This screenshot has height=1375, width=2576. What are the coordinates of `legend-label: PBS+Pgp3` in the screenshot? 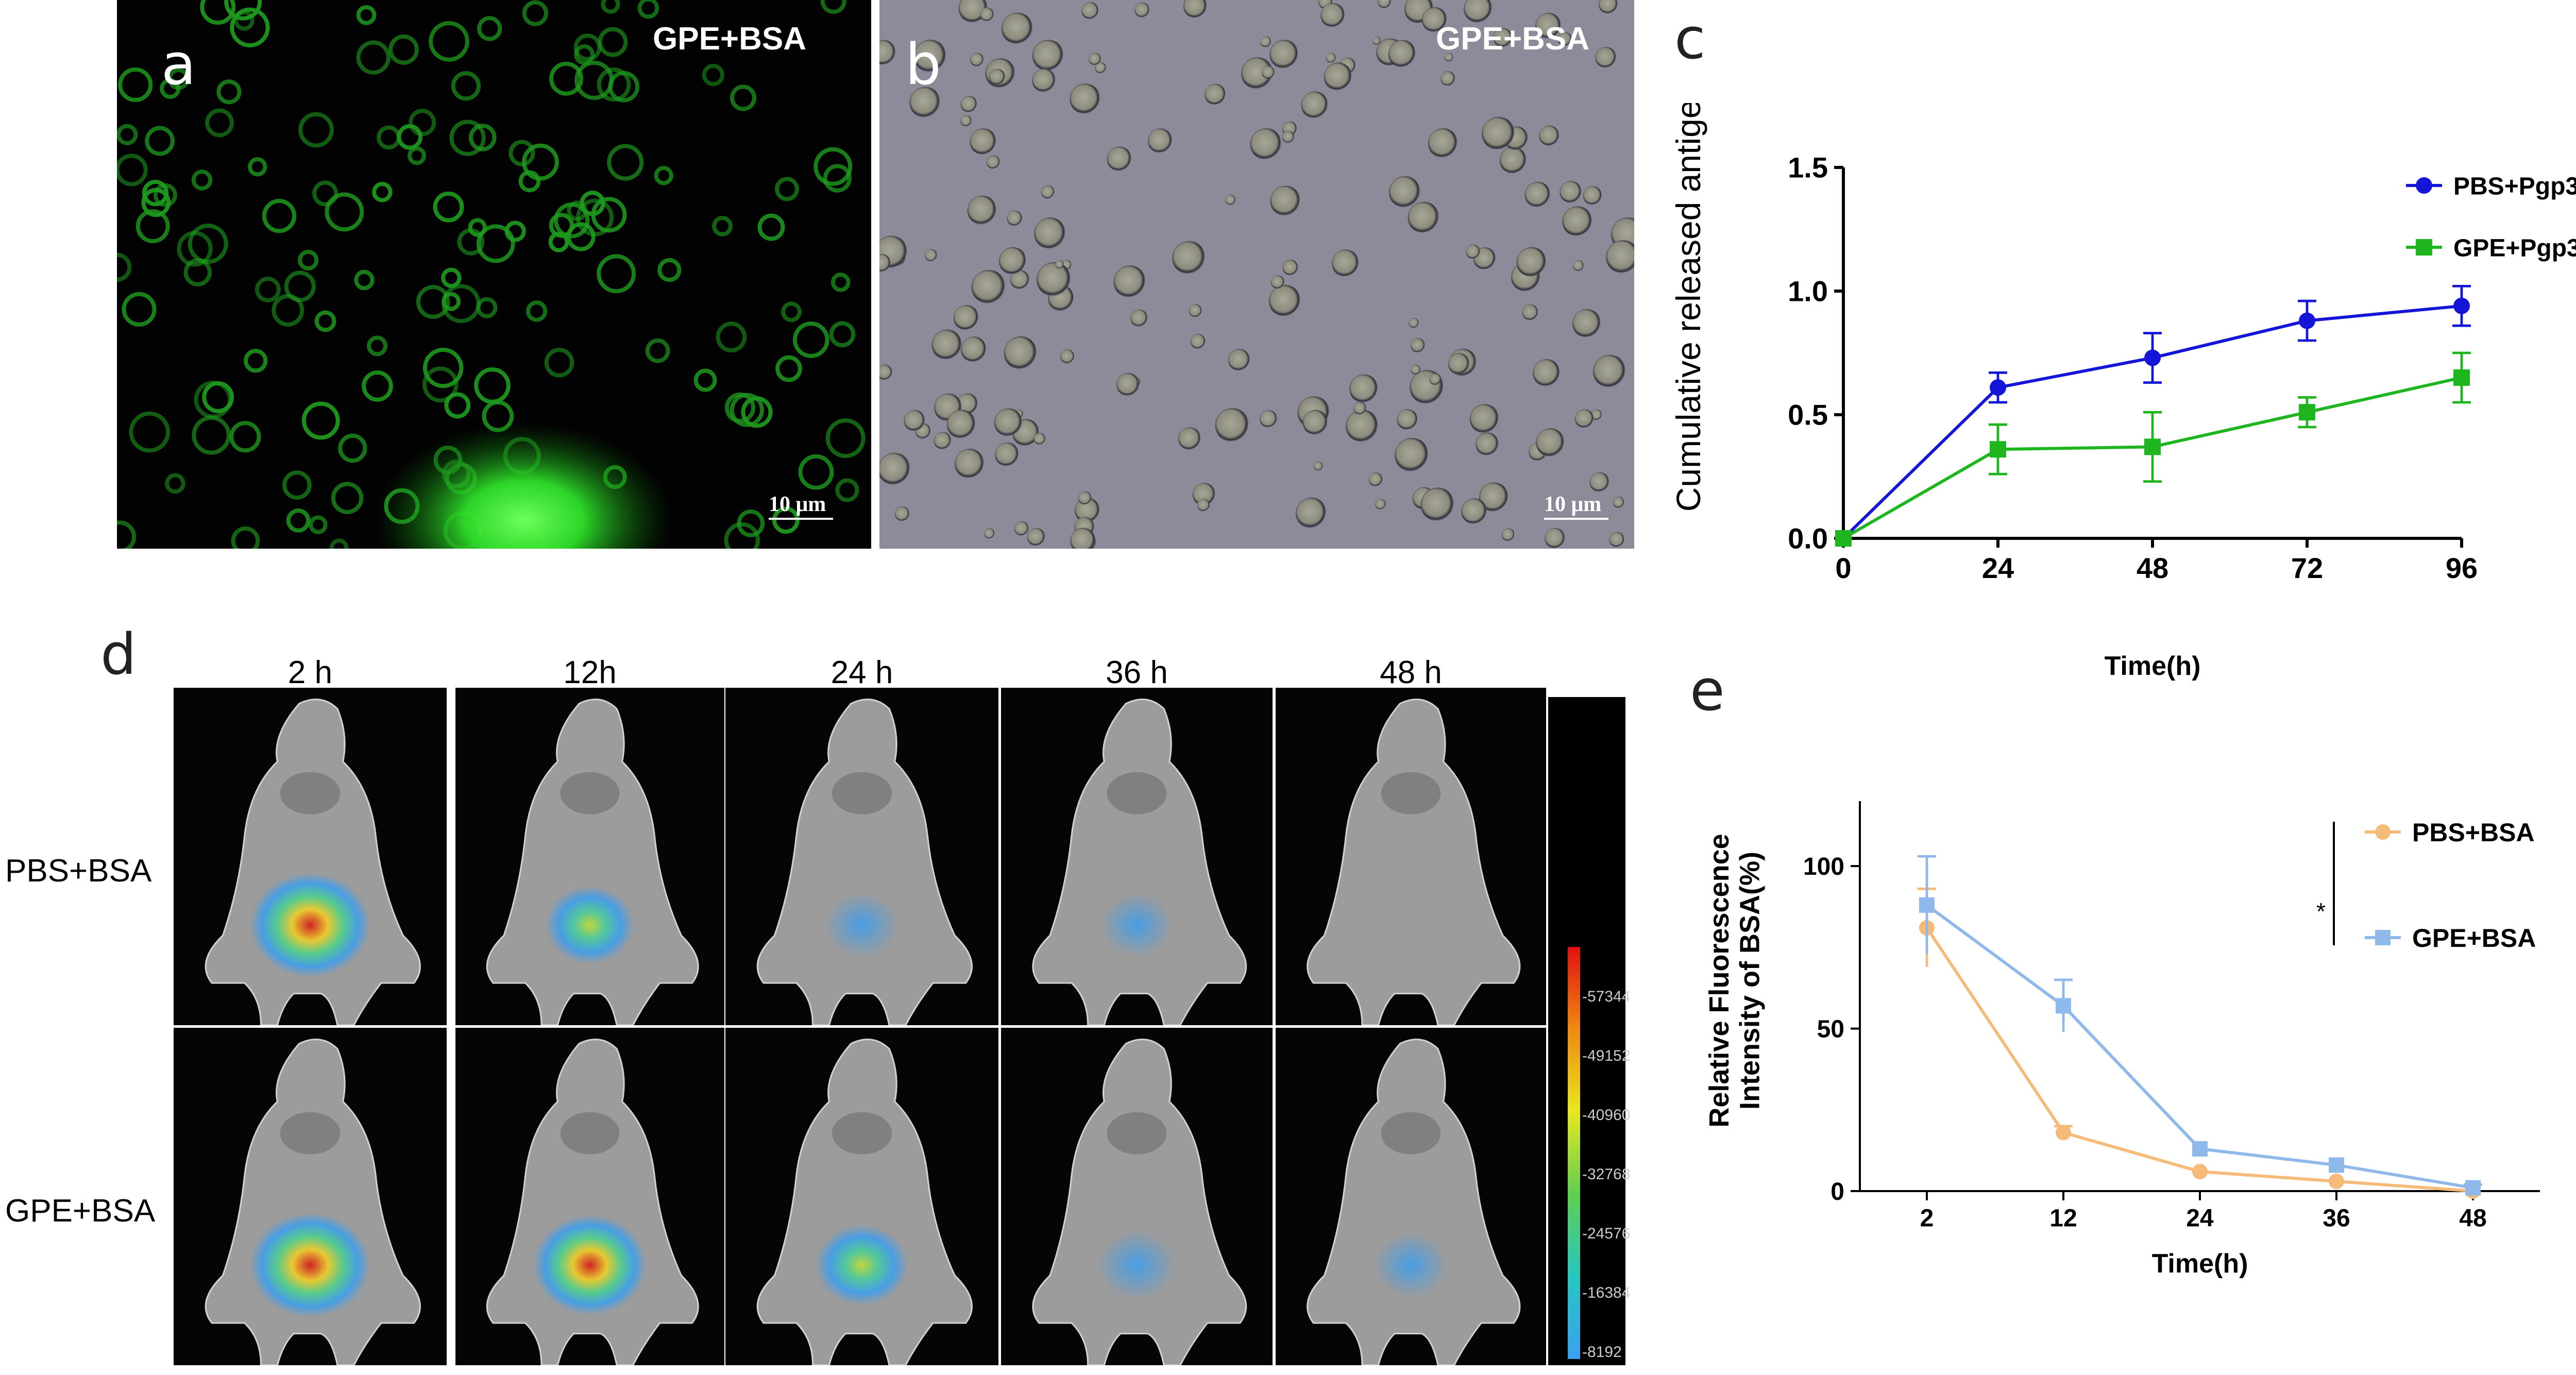 It's located at (2514, 186).